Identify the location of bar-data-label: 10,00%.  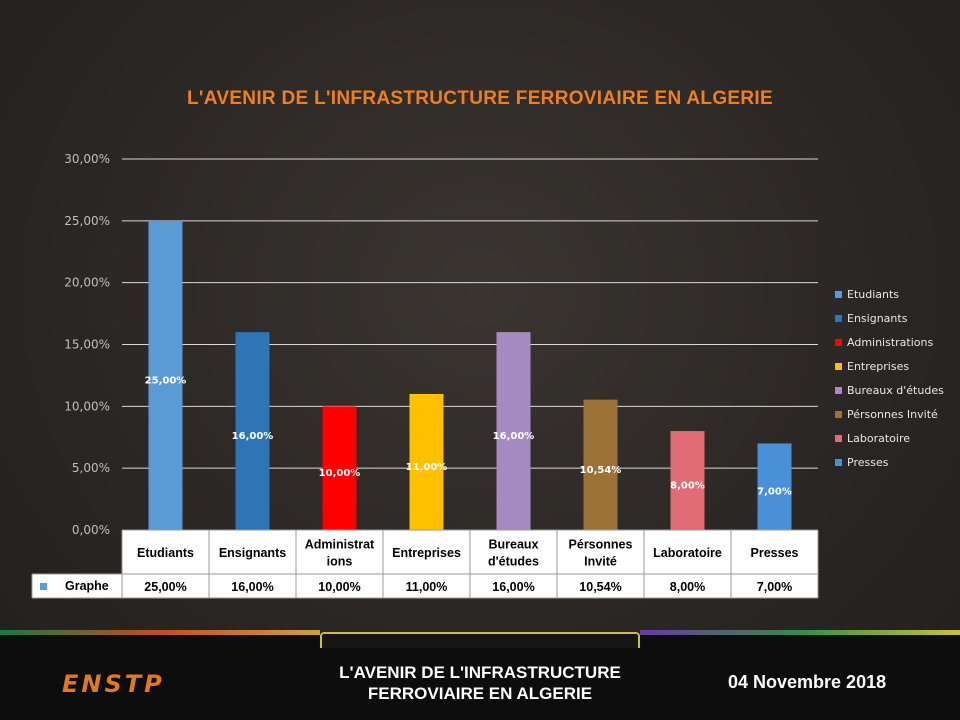
(340, 473).